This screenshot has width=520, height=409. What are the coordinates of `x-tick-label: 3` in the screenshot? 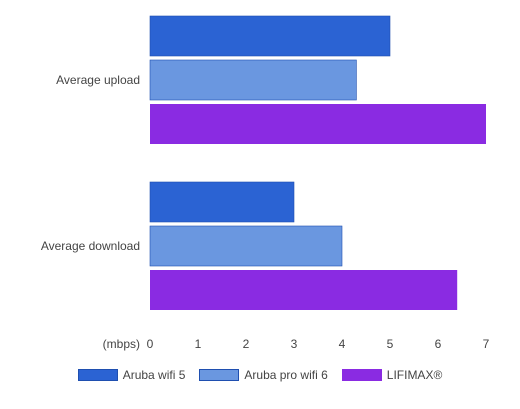 It's located at (294, 344).